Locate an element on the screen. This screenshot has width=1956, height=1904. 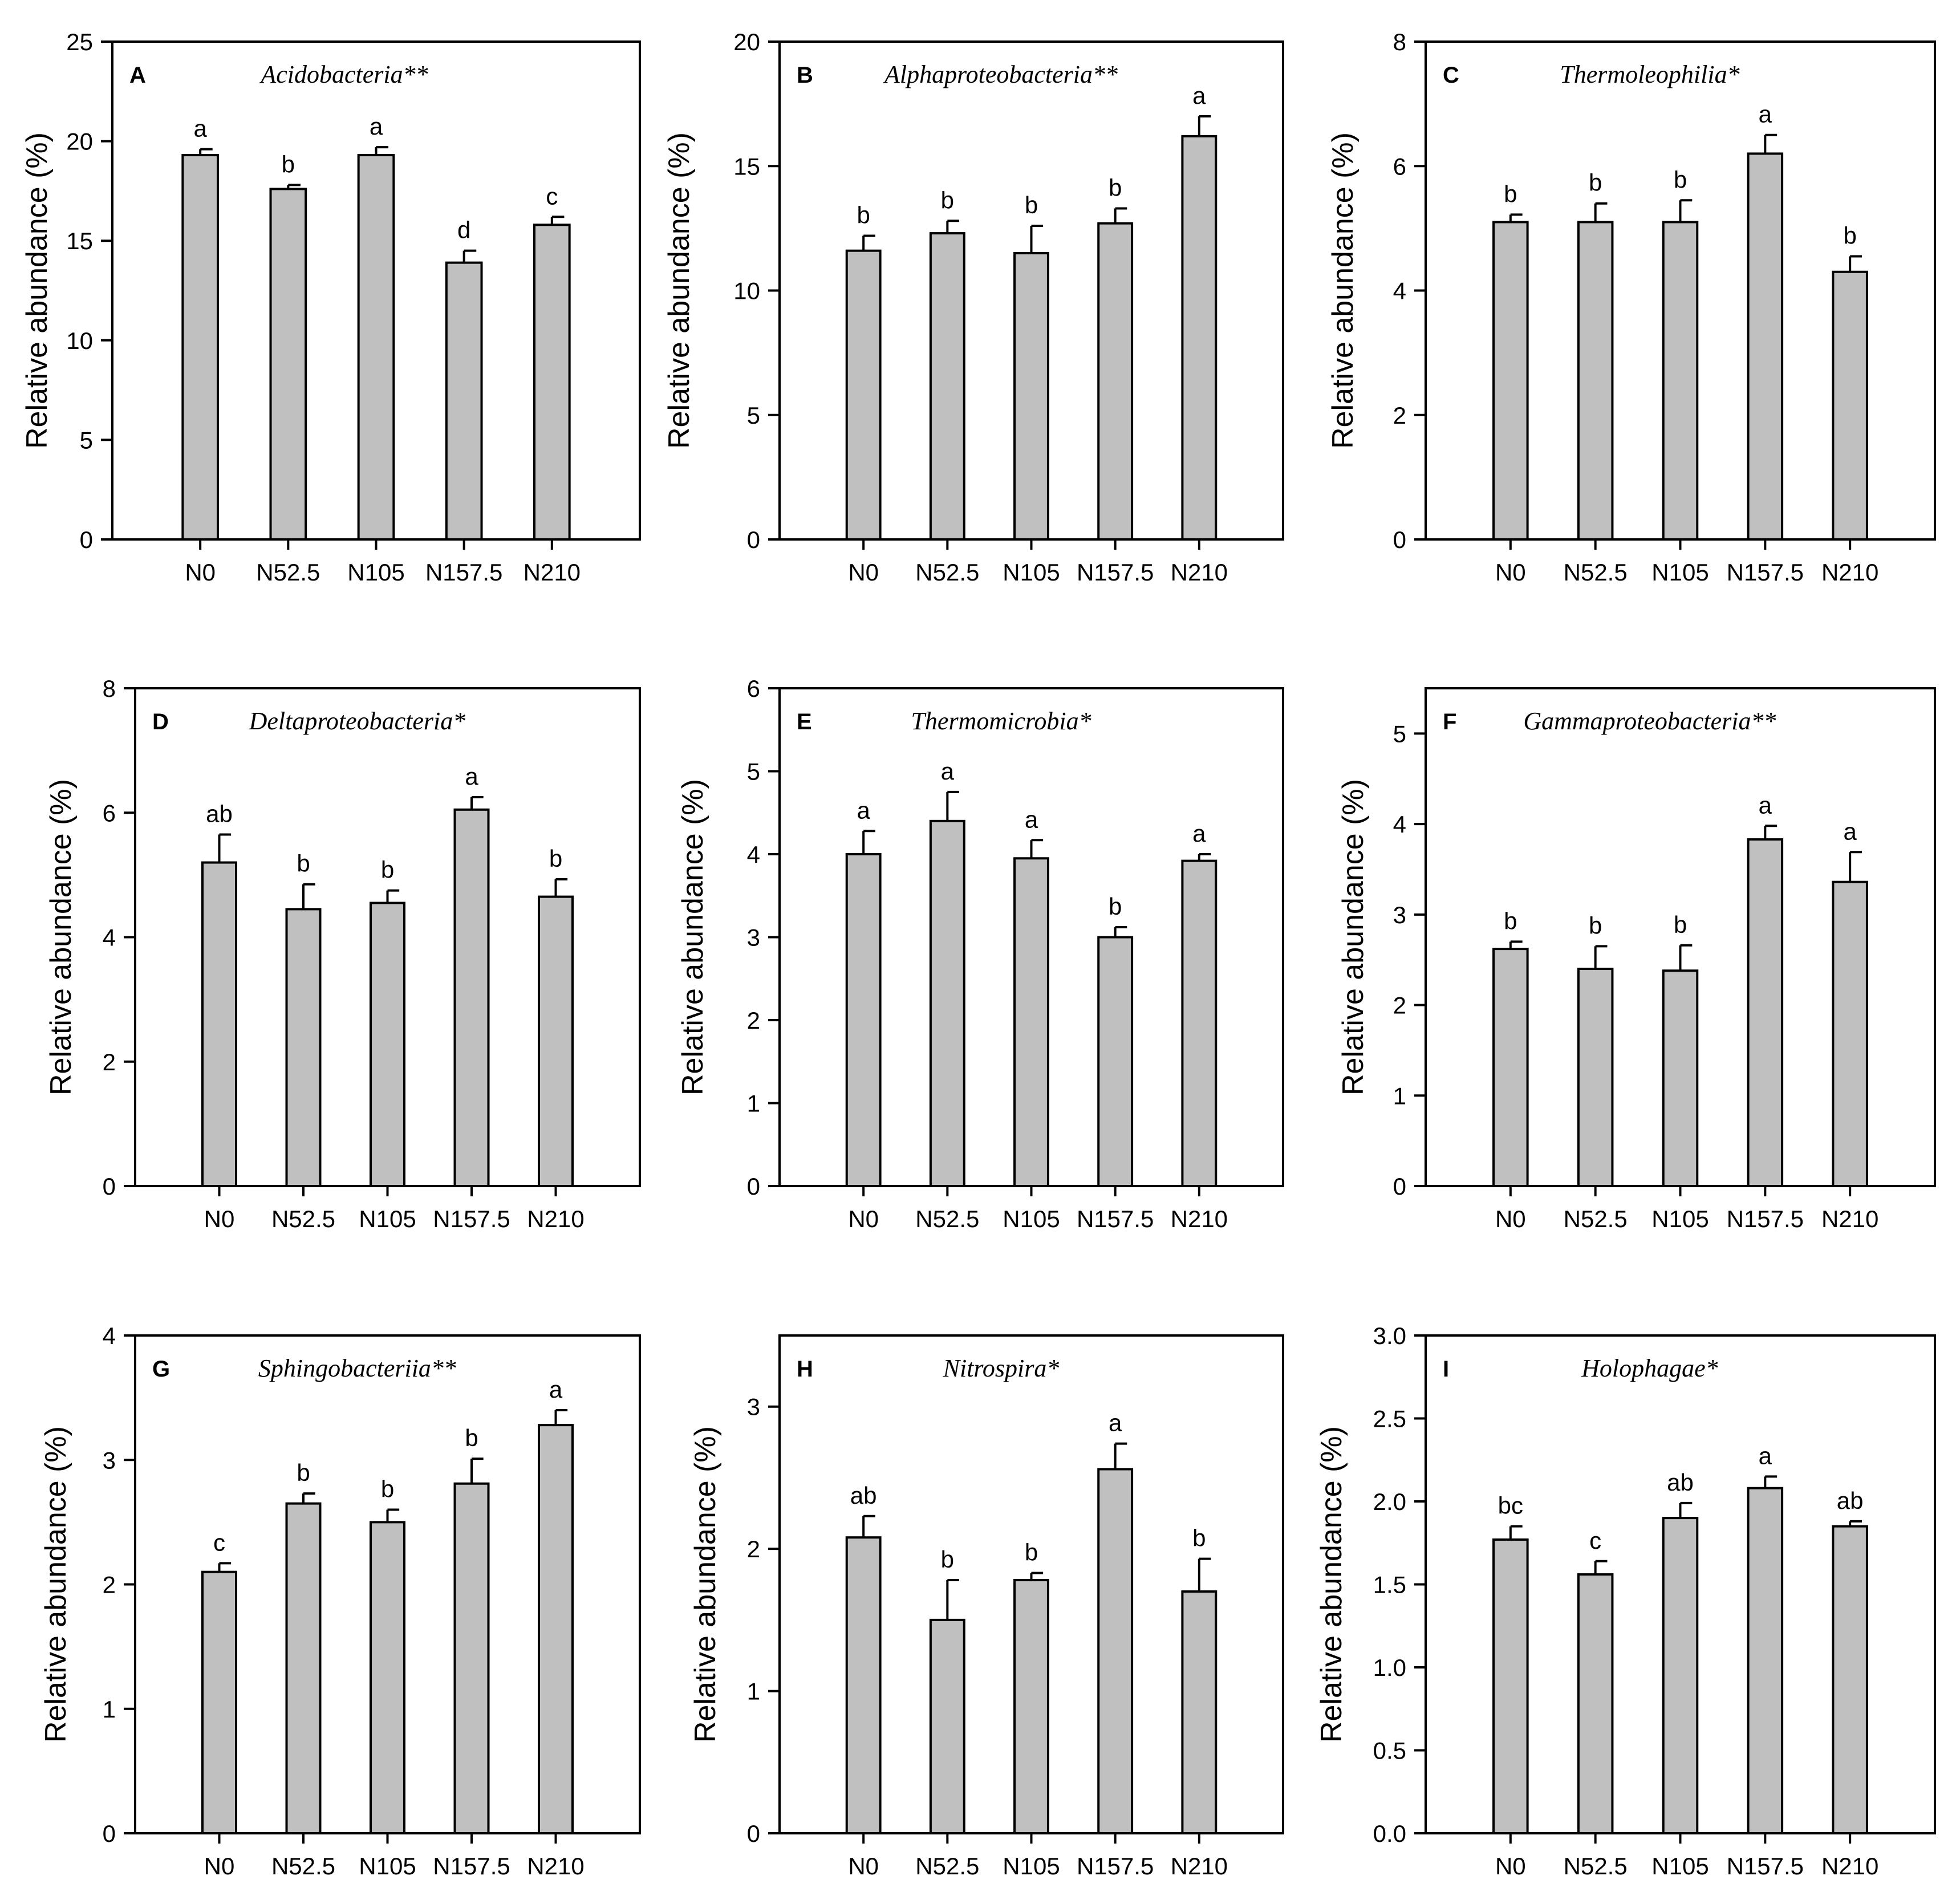
panel-title: Sphingobacteriia** is located at coordinates (357, 1368).